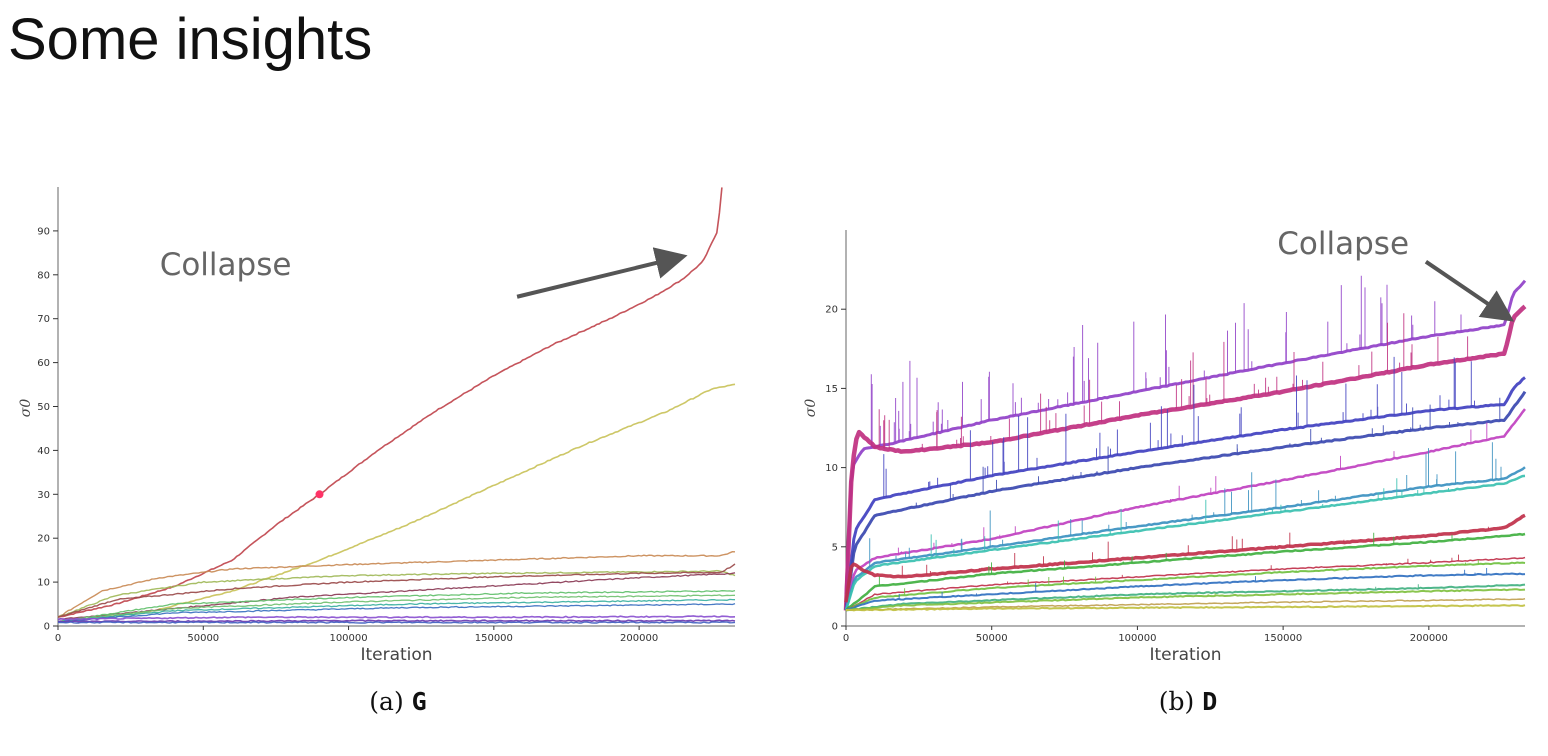  I want to click on y-tick-label: 50, so click(43, 407).